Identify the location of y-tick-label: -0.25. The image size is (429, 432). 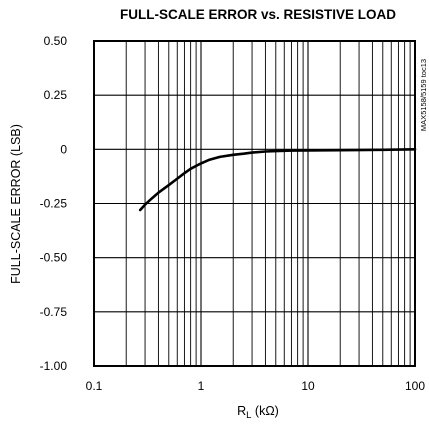
(54, 204).